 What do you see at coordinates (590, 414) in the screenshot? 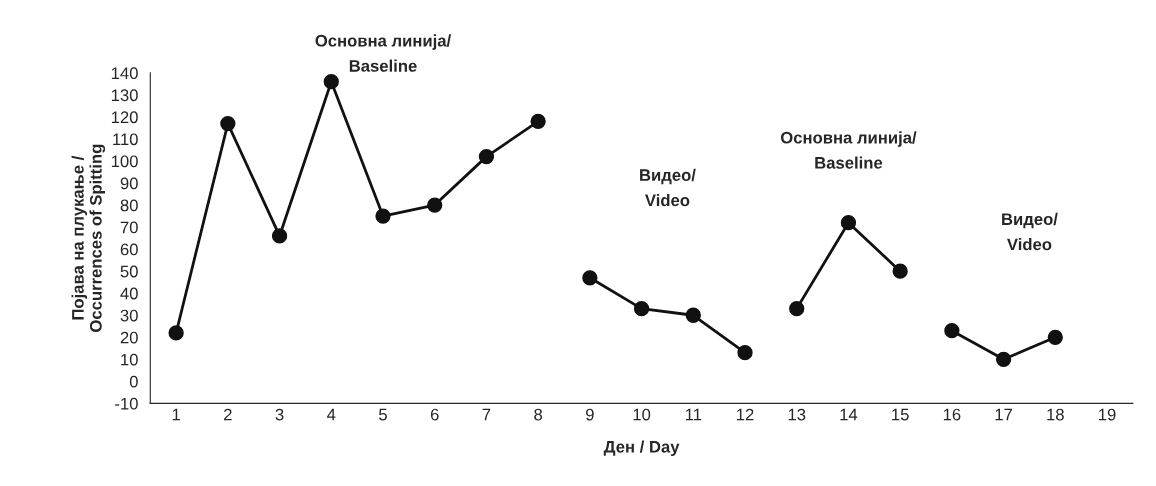
I see `x-tick-label: 9` at bounding box center [590, 414].